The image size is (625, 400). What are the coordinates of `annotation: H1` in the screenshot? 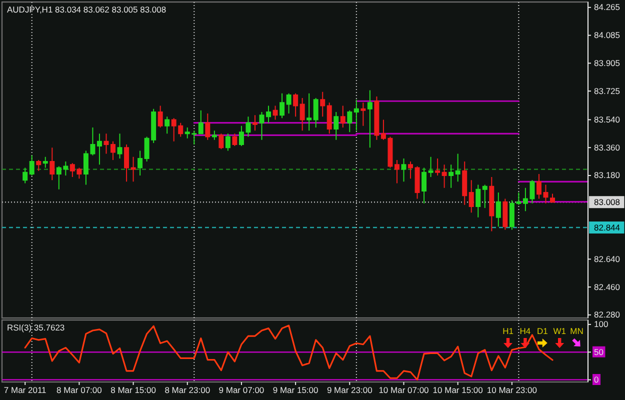 It's located at (508, 331).